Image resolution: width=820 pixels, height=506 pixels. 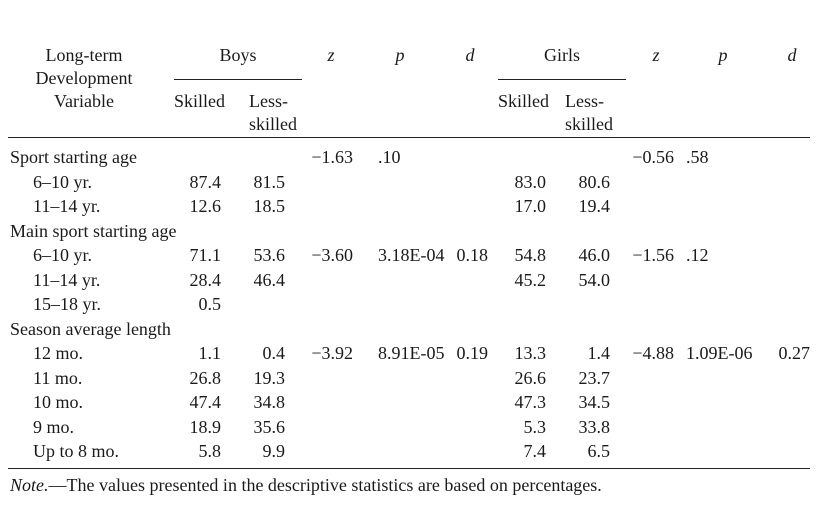 I want to click on bottom-rule, so click(x=409, y=468).